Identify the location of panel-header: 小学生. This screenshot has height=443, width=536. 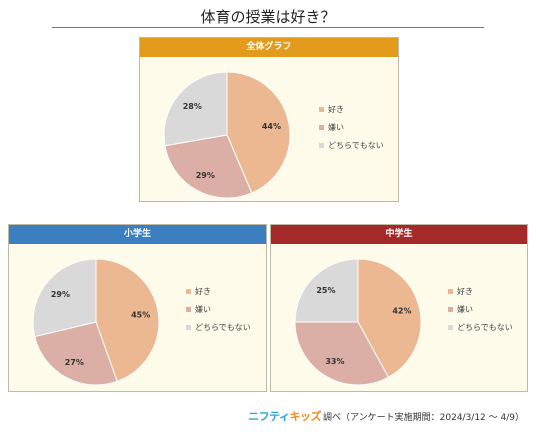
(137, 234).